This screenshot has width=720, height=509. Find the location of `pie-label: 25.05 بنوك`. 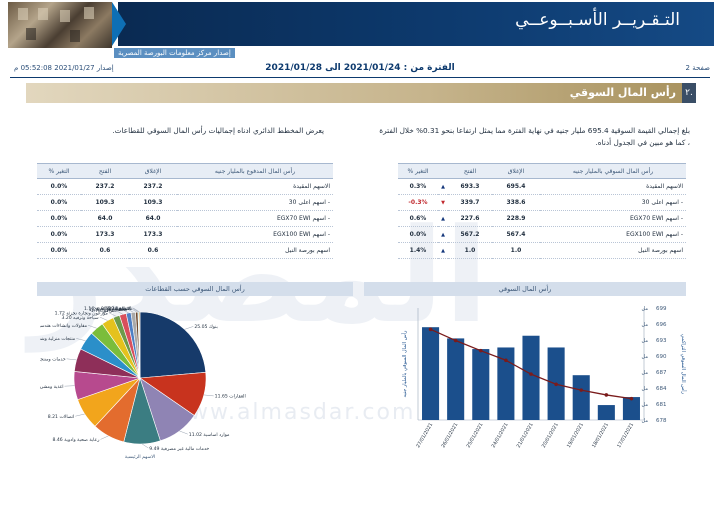

pie-label: 25.05 بنوك is located at coordinates (205, 327).